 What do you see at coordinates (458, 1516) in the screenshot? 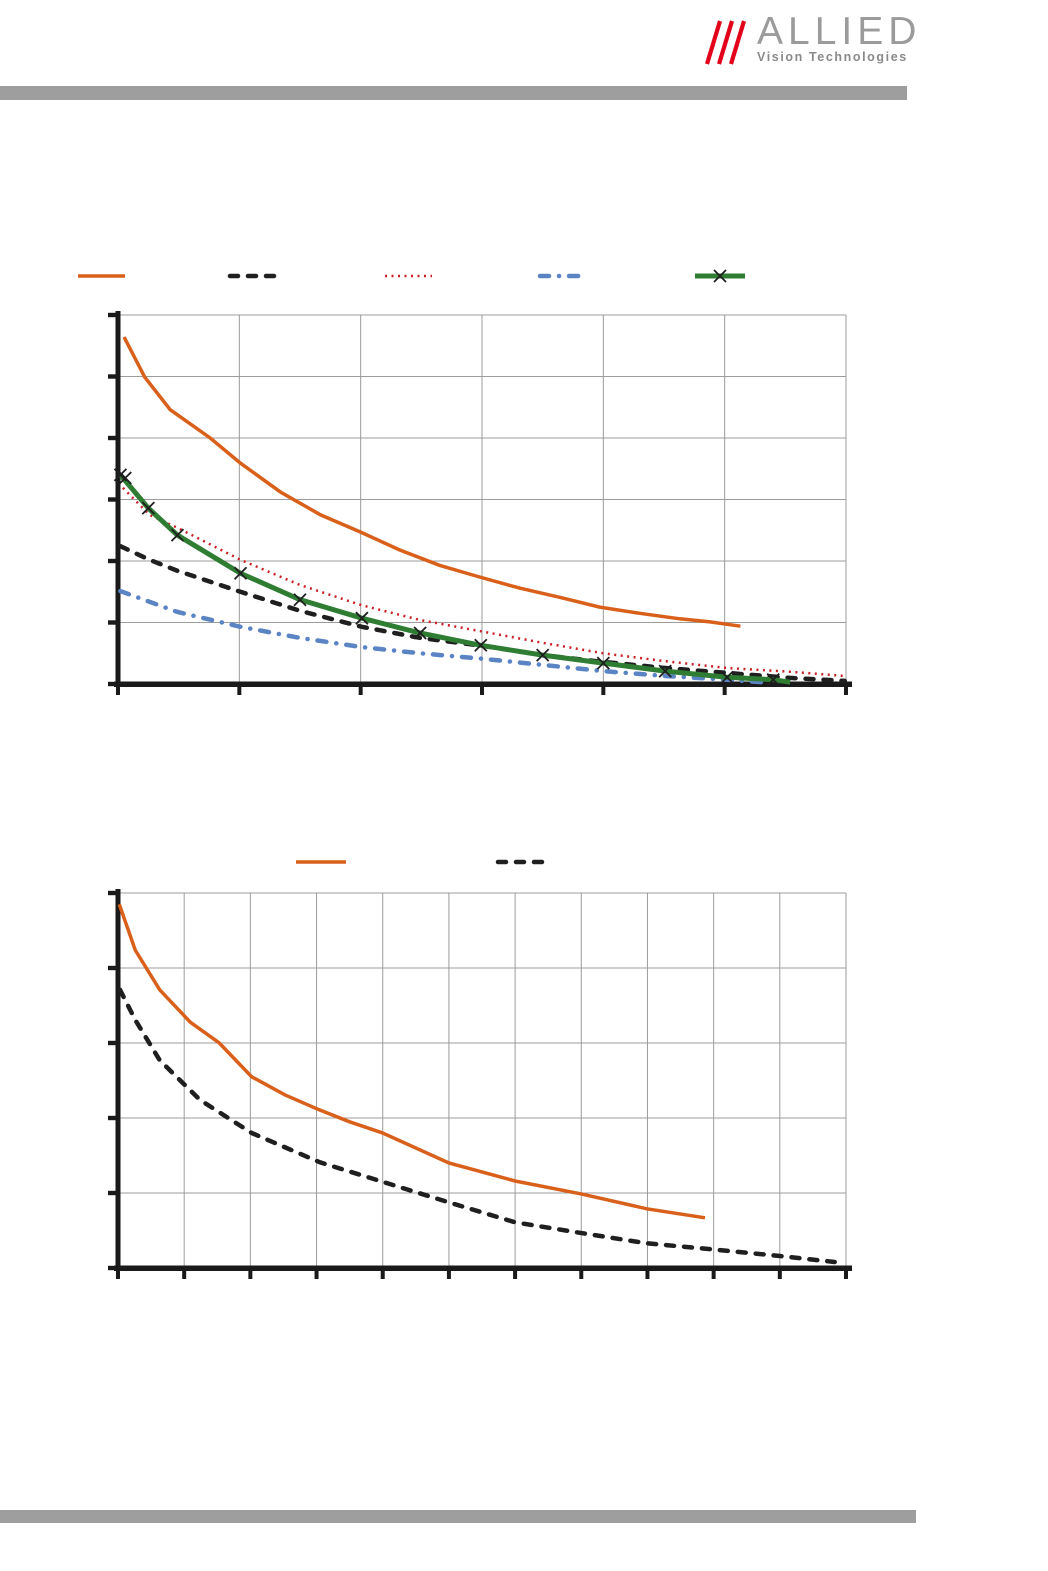
I see `bottom-divider-bar` at bounding box center [458, 1516].